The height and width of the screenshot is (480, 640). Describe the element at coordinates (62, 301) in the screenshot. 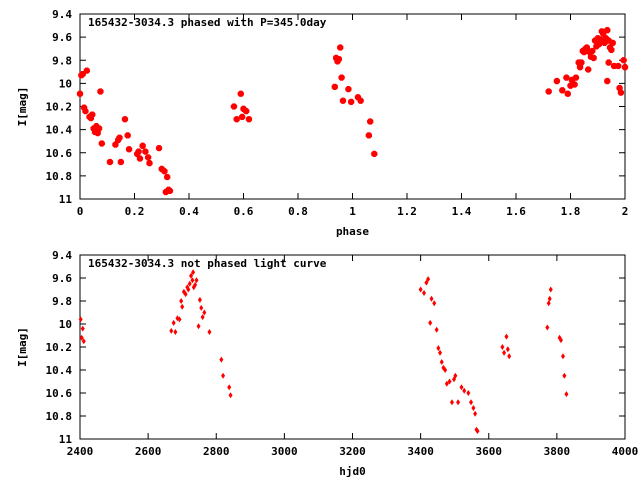

I see `unphased-ytick-label: 9.8` at that location.